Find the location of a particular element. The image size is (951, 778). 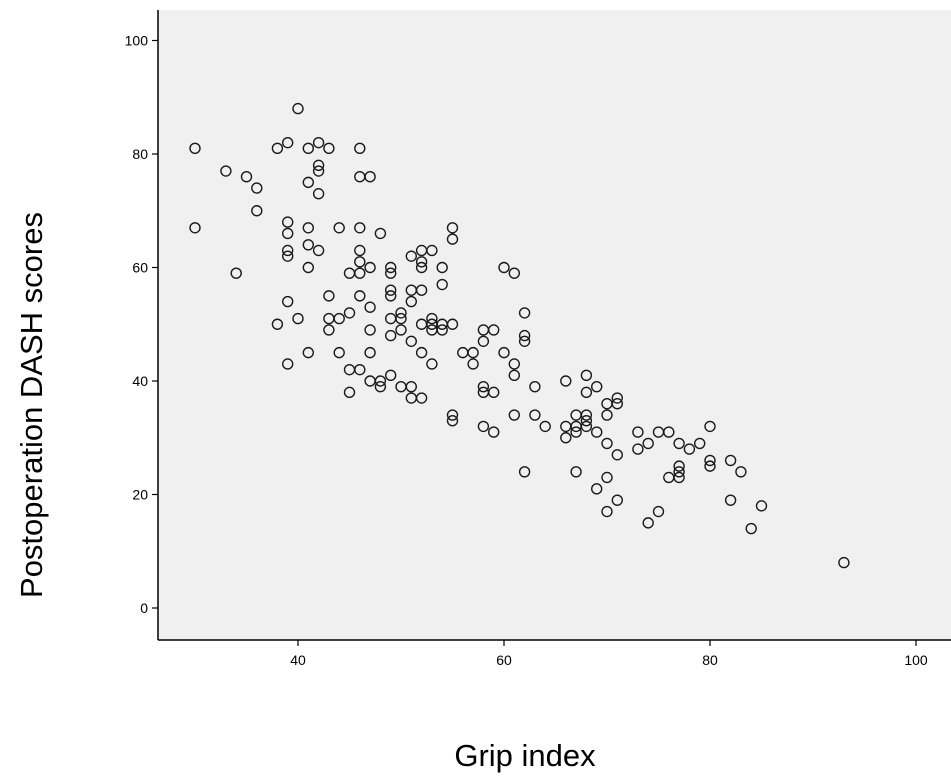

y-axis-title: Postoperation DASH scores is located at coordinates (31, 405).